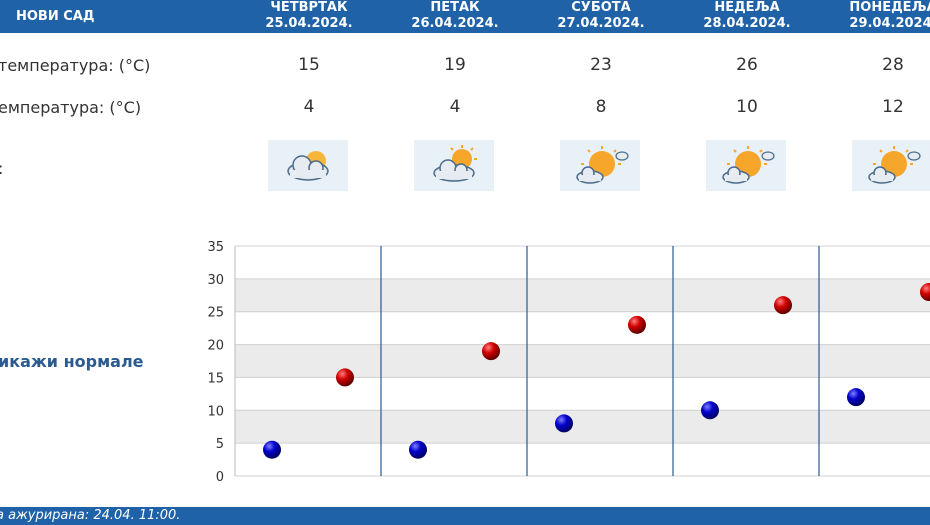 Image resolution: width=930 pixels, height=525 pixels. I want to click on y-tick-label: 25, so click(215, 313).